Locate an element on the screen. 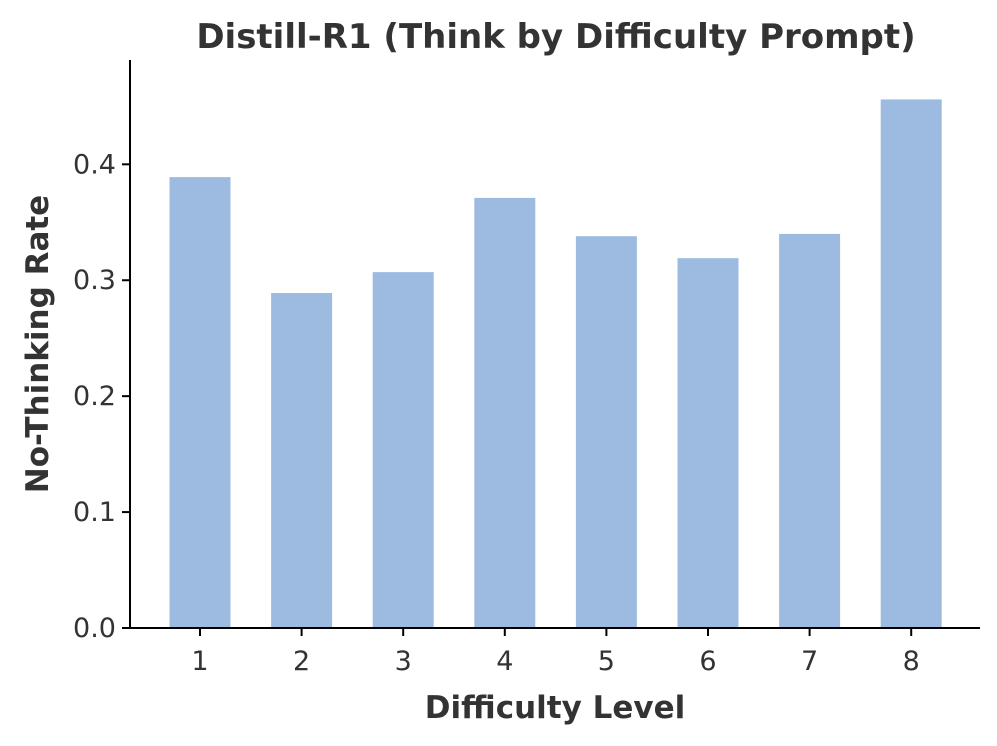 The width and height of the screenshot is (997, 746). x-tick-label-2: 2 is located at coordinates (301, 661).